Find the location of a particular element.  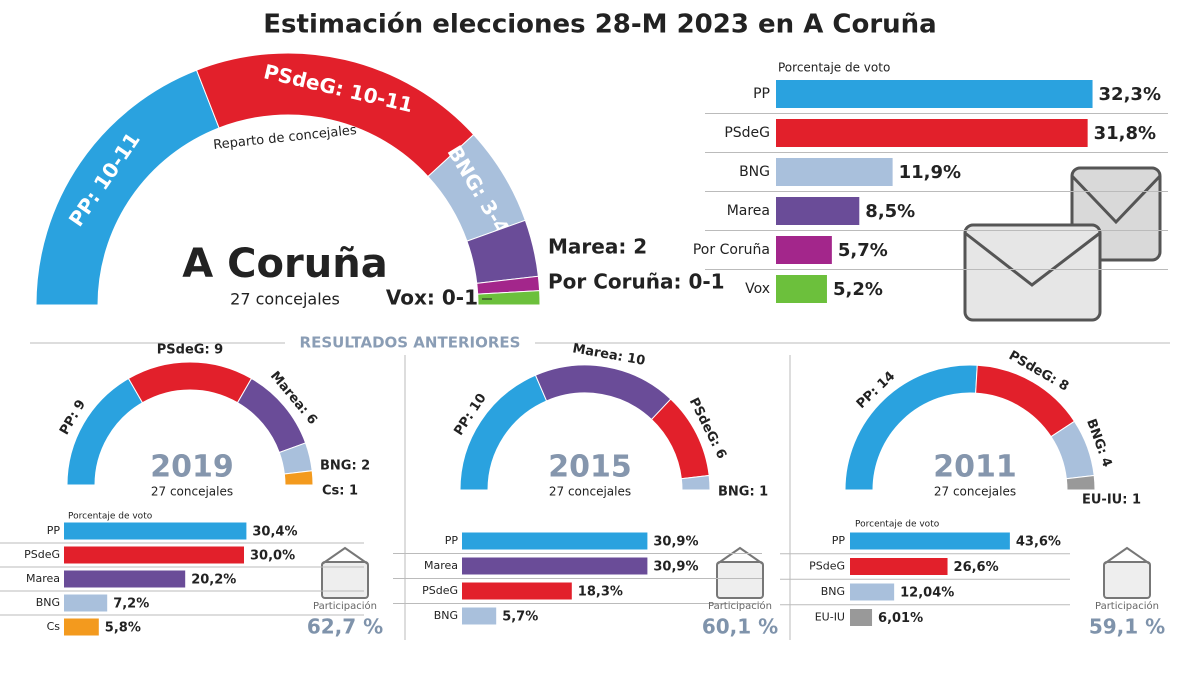

bar-category: EU-IU is located at coordinates (830, 617).